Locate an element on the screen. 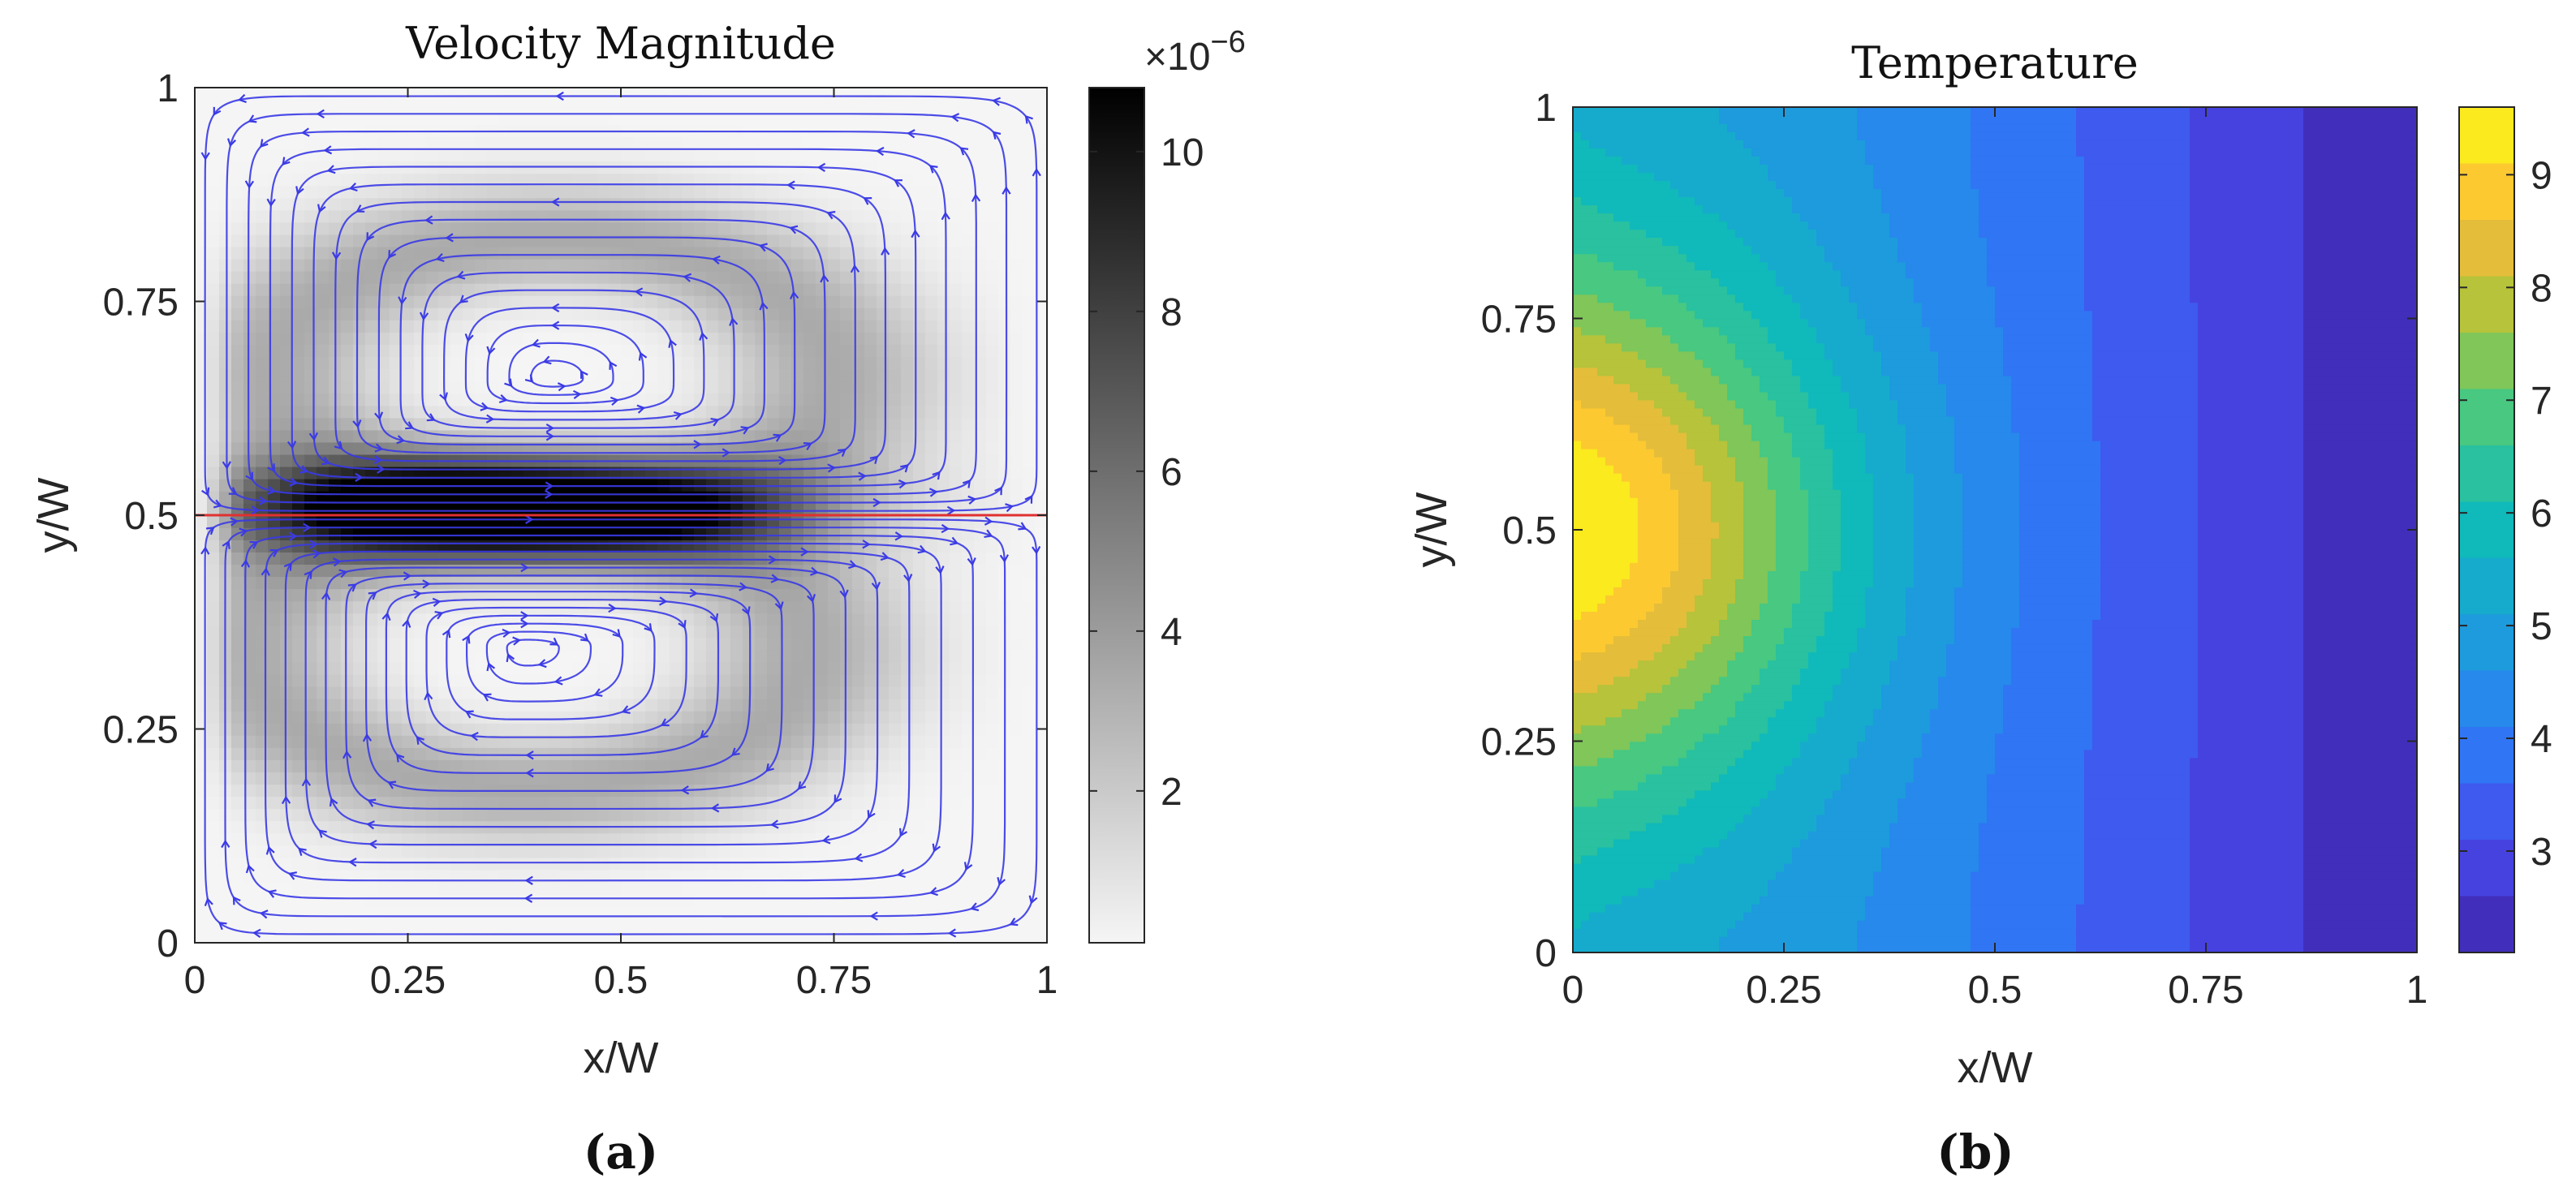 Image resolution: width=2576 pixels, height=1204 pixels. chart-b-x-tick-label: 0.75 is located at coordinates (2206, 990).